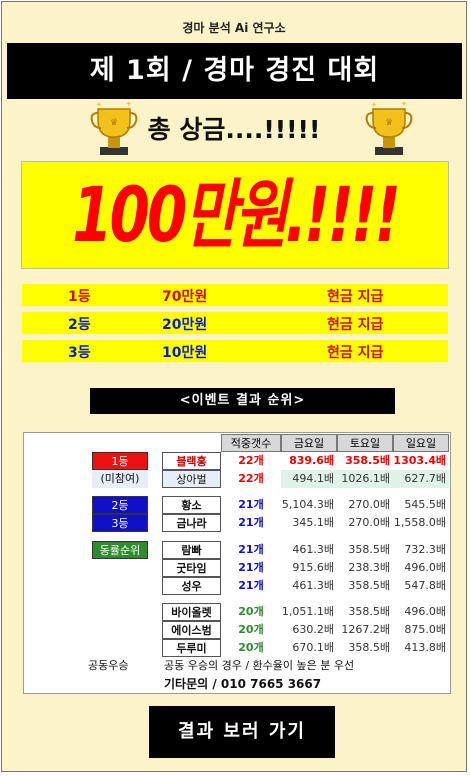 Image resolution: width=470 pixels, height=776 pixels. I want to click on sun-value: 1,558.0배, so click(419, 522).